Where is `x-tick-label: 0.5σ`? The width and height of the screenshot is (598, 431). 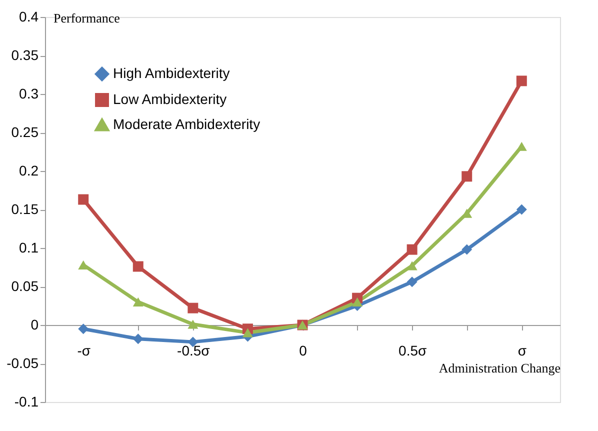 x-tick-label: 0.5σ is located at coordinates (412, 350).